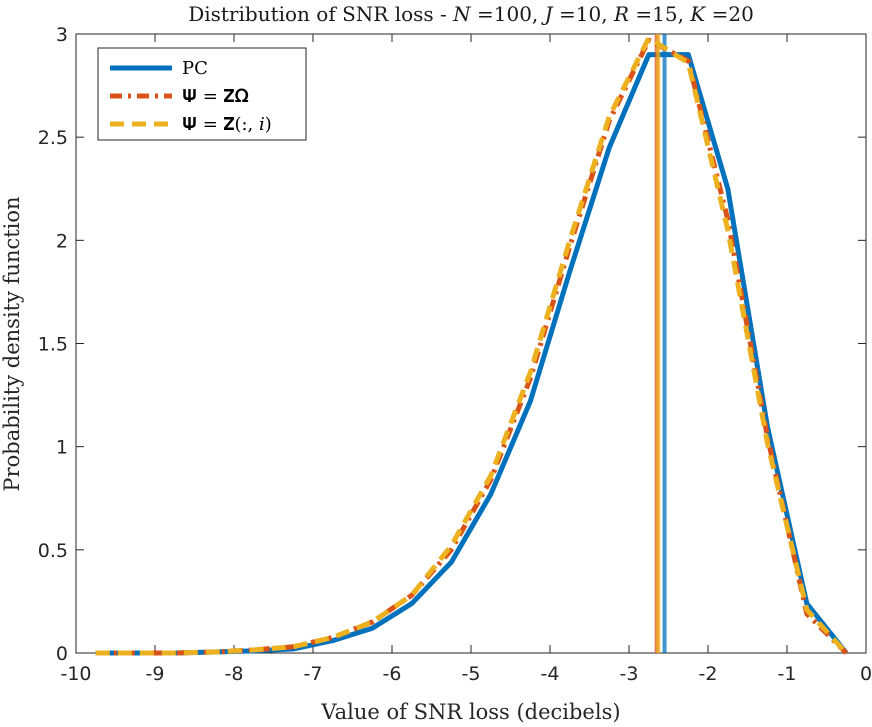 The width and height of the screenshot is (872, 727). What do you see at coordinates (227, 124) in the screenshot?
I see `legend-label: 𝚿 = 𝐙(:, 𝑖)` at bounding box center [227, 124].